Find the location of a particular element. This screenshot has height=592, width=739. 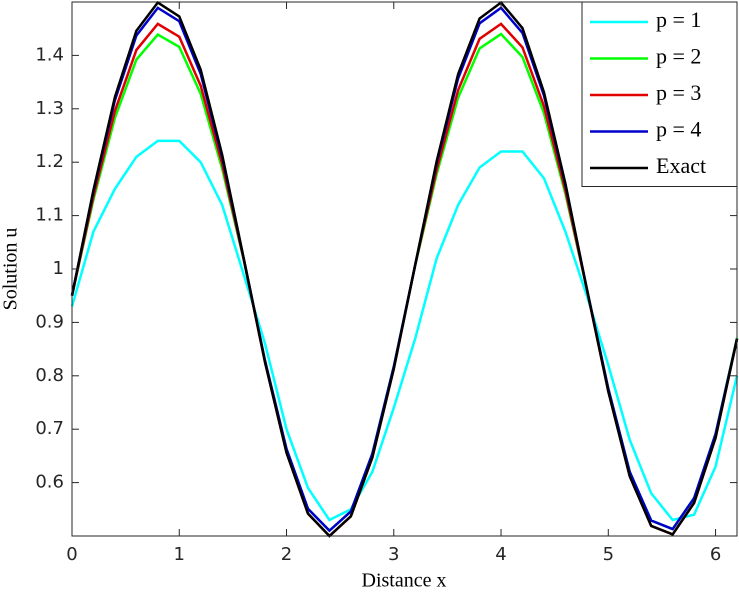

legend-label: p = 4 is located at coordinates (678, 129).